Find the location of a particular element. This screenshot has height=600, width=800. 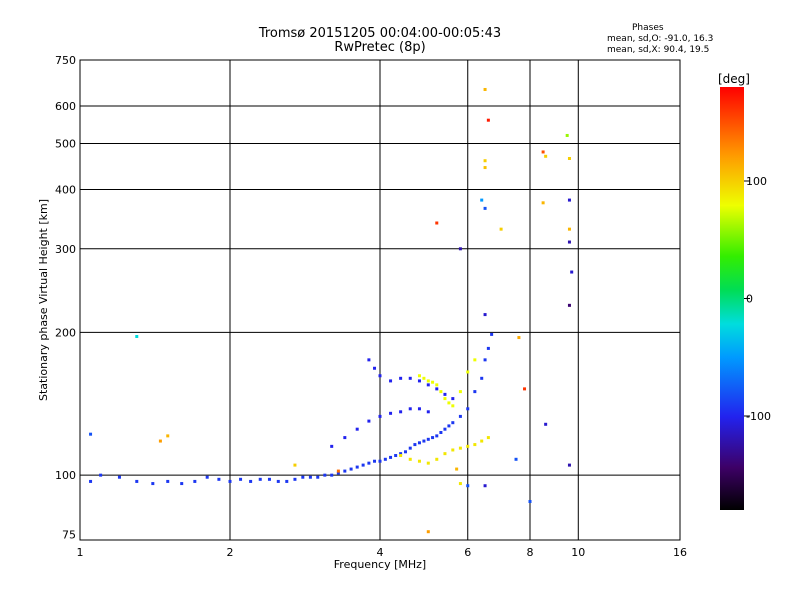

chart-title: Tromsø 20151205 00:04:00-00:05:43 is located at coordinates (380, 33).